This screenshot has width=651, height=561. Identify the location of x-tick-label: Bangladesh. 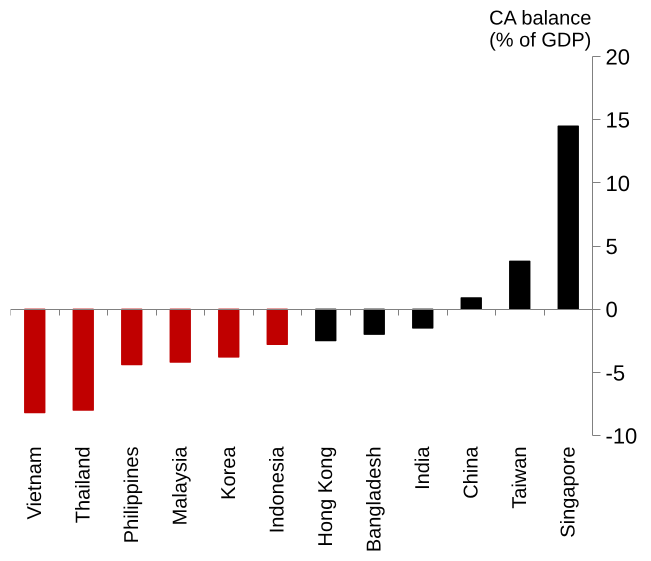
(374, 499).